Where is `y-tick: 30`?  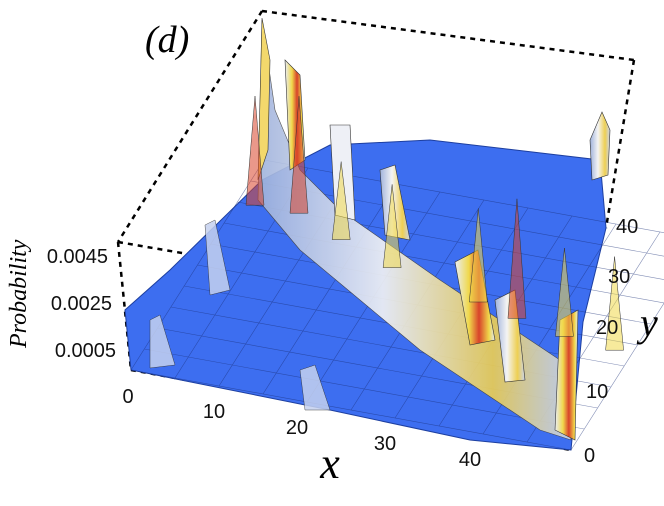
y-tick: 30 is located at coordinates (619, 277).